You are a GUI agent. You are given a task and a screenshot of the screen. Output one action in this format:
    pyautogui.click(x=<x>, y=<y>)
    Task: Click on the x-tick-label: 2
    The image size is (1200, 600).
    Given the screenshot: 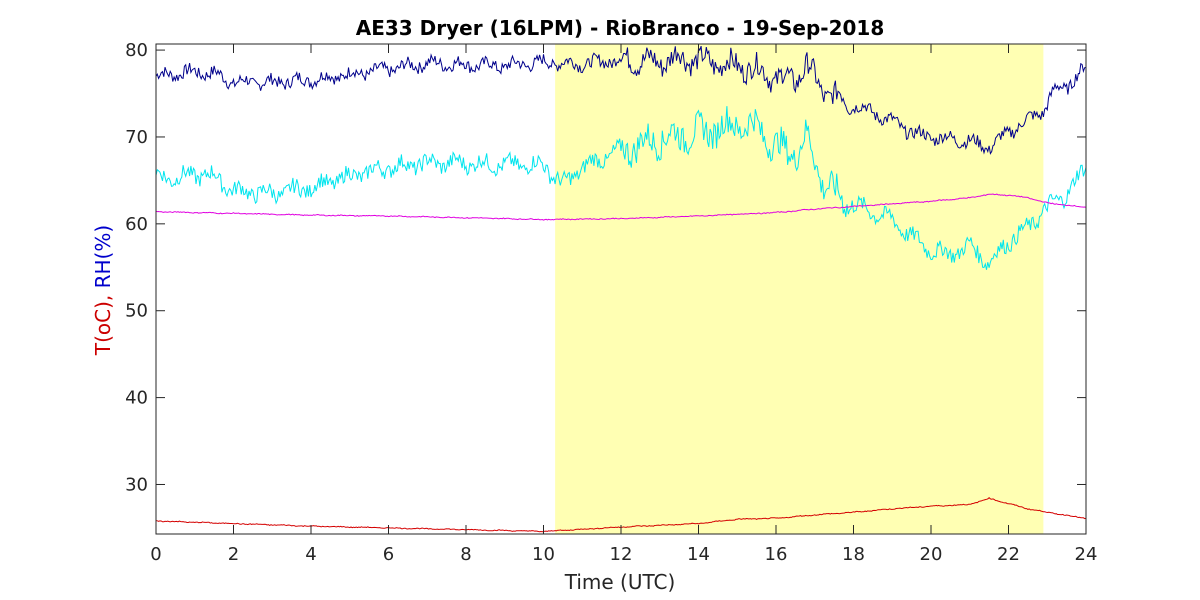 What is the action you would take?
    pyautogui.click(x=233, y=554)
    